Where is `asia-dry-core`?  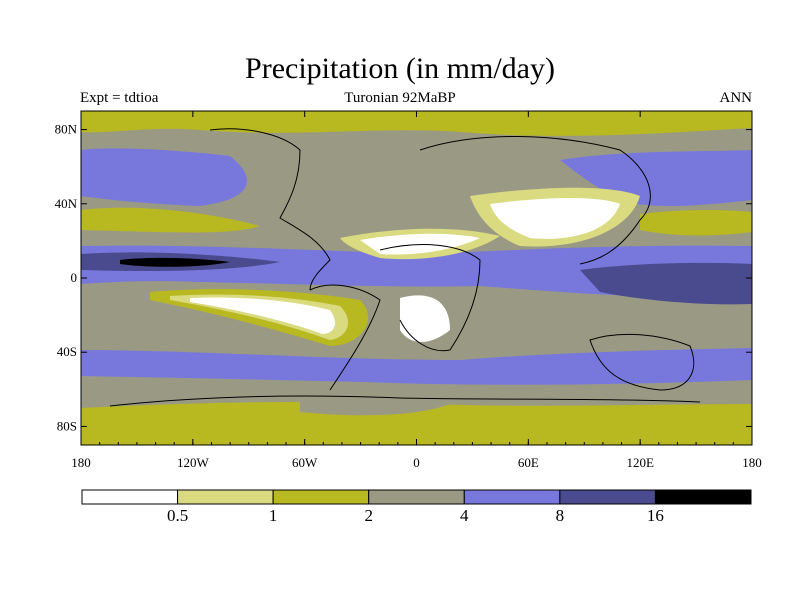 asia-dry-core is located at coordinates (555, 218).